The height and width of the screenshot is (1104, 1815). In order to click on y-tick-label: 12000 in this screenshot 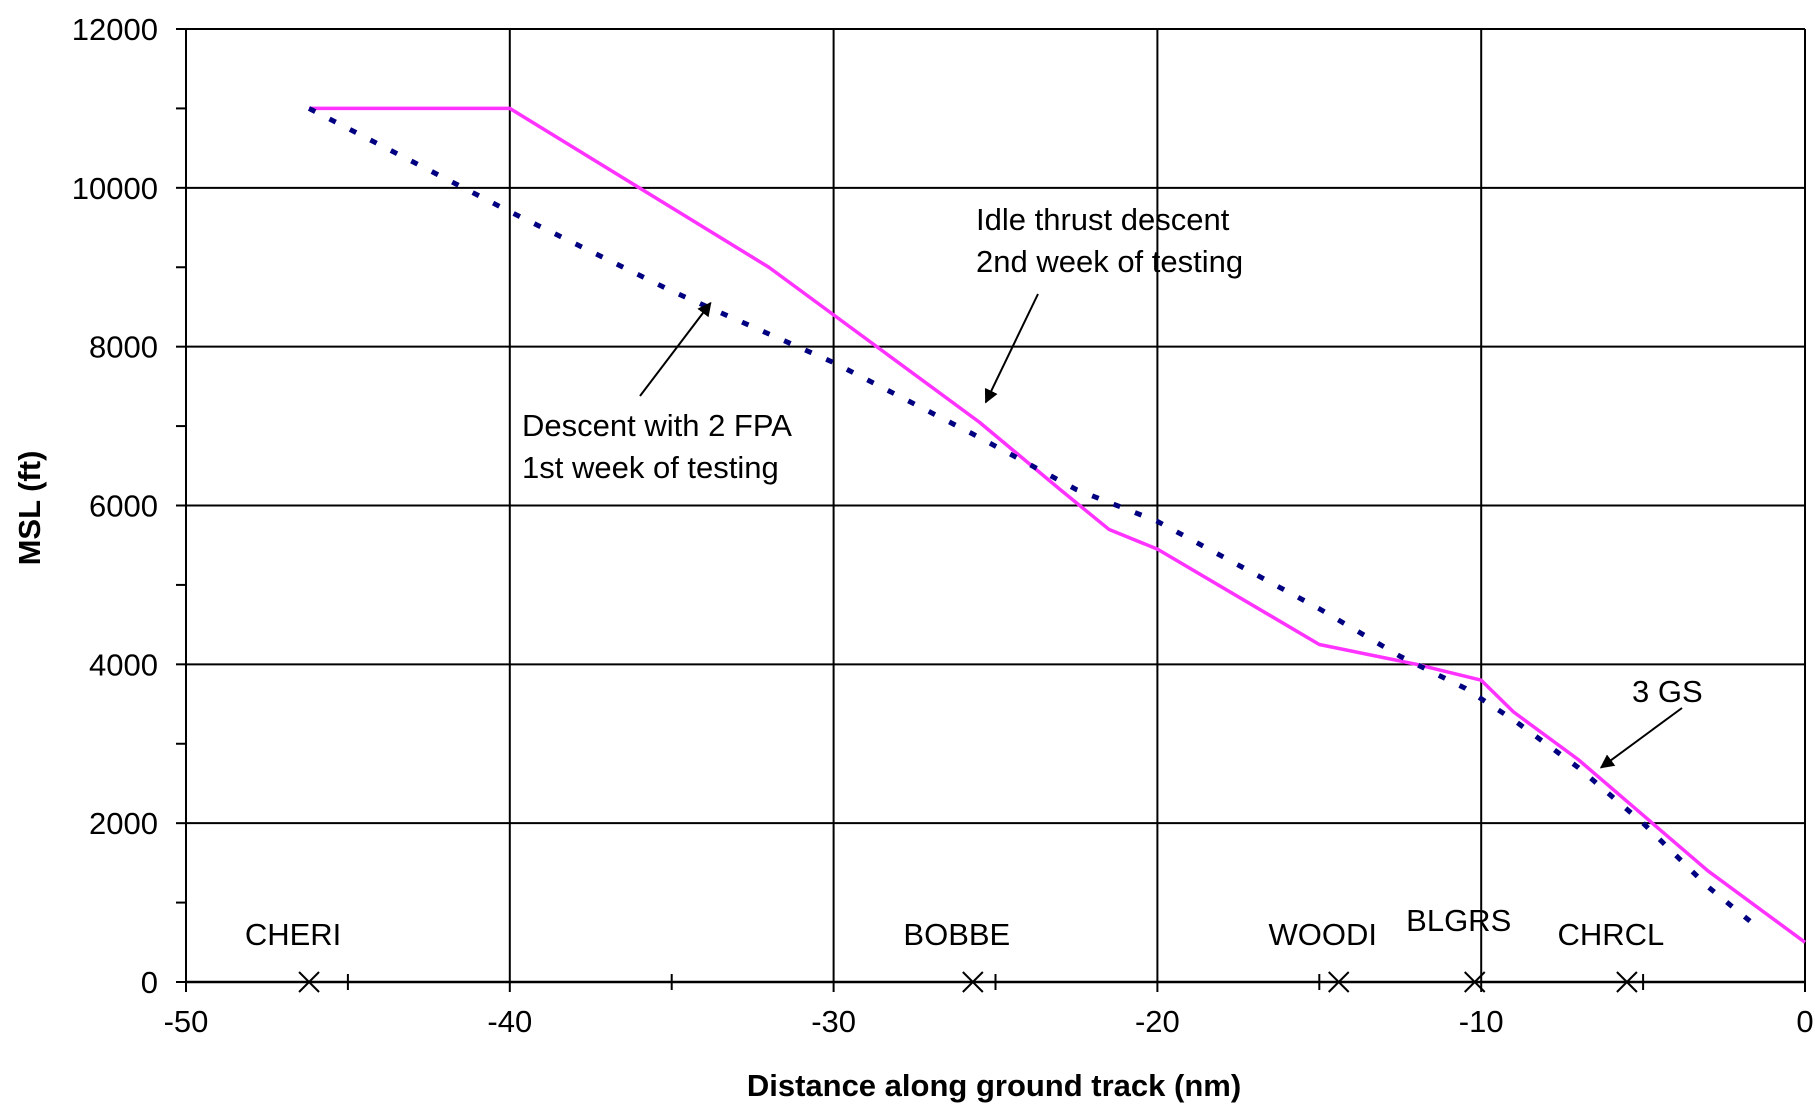, I will do `click(115, 29)`.